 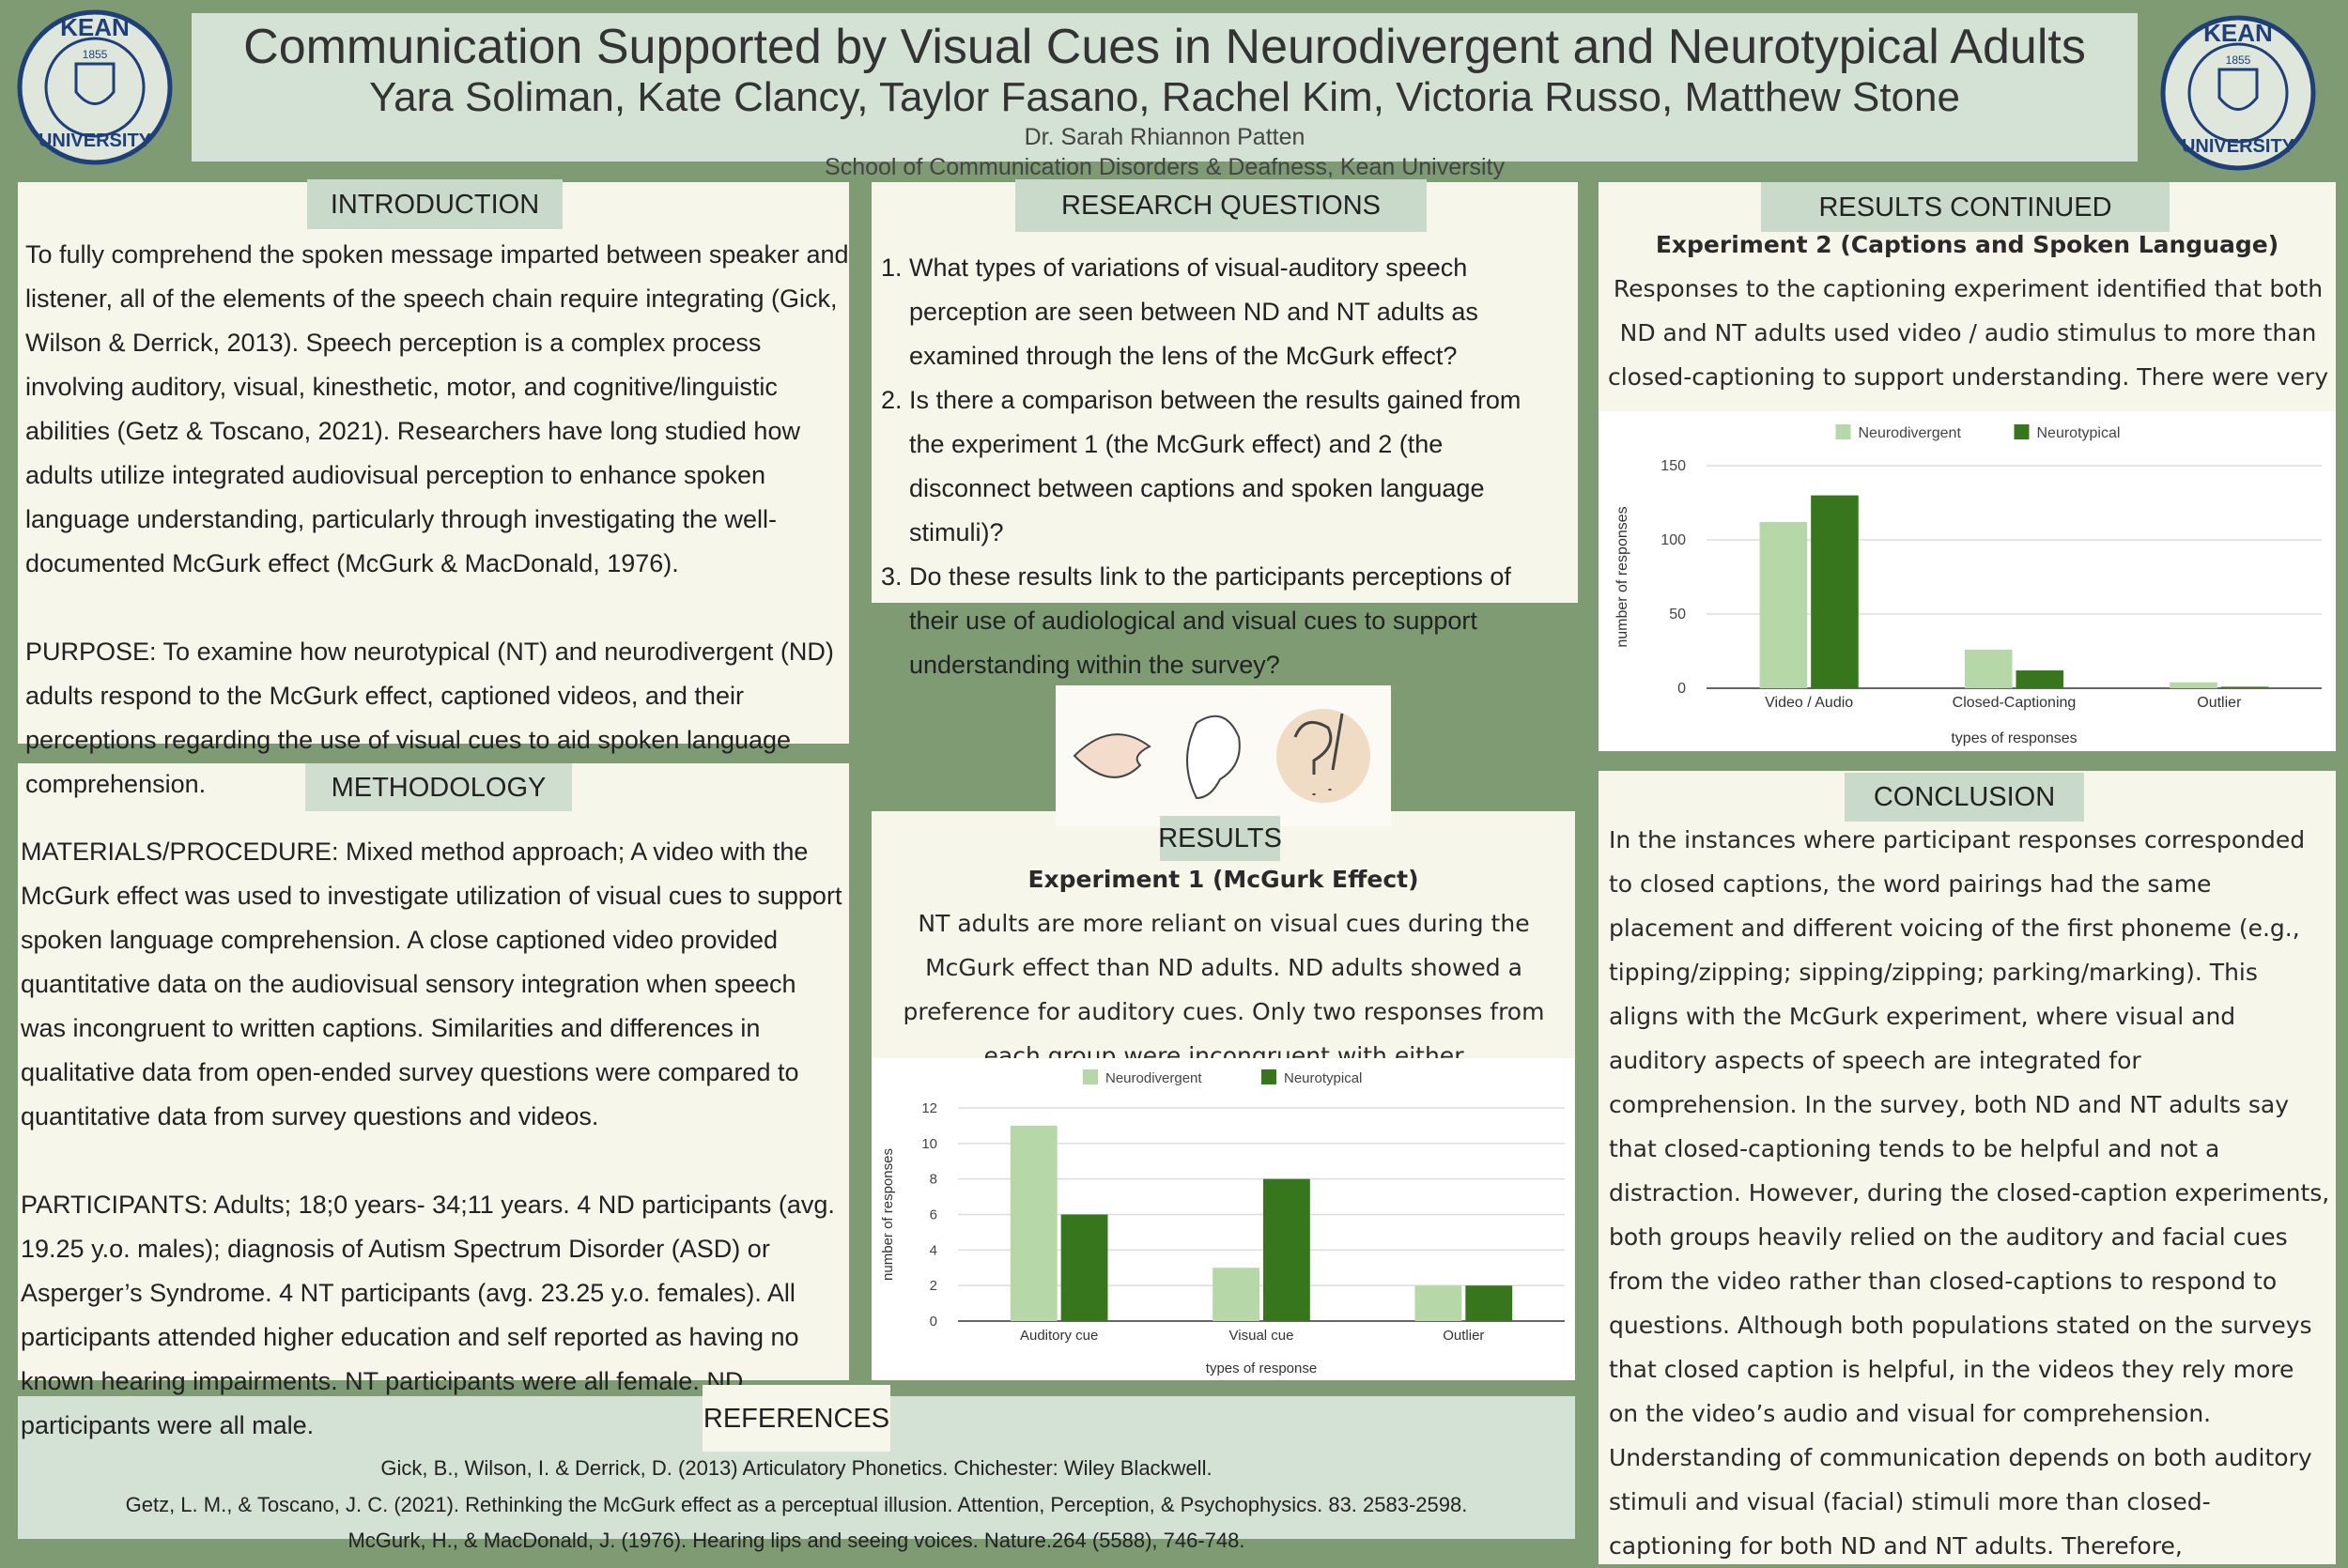 What do you see at coordinates (1674, 540) in the screenshot?
I see `y-tick-label: 100` at bounding box center [1674, 540].